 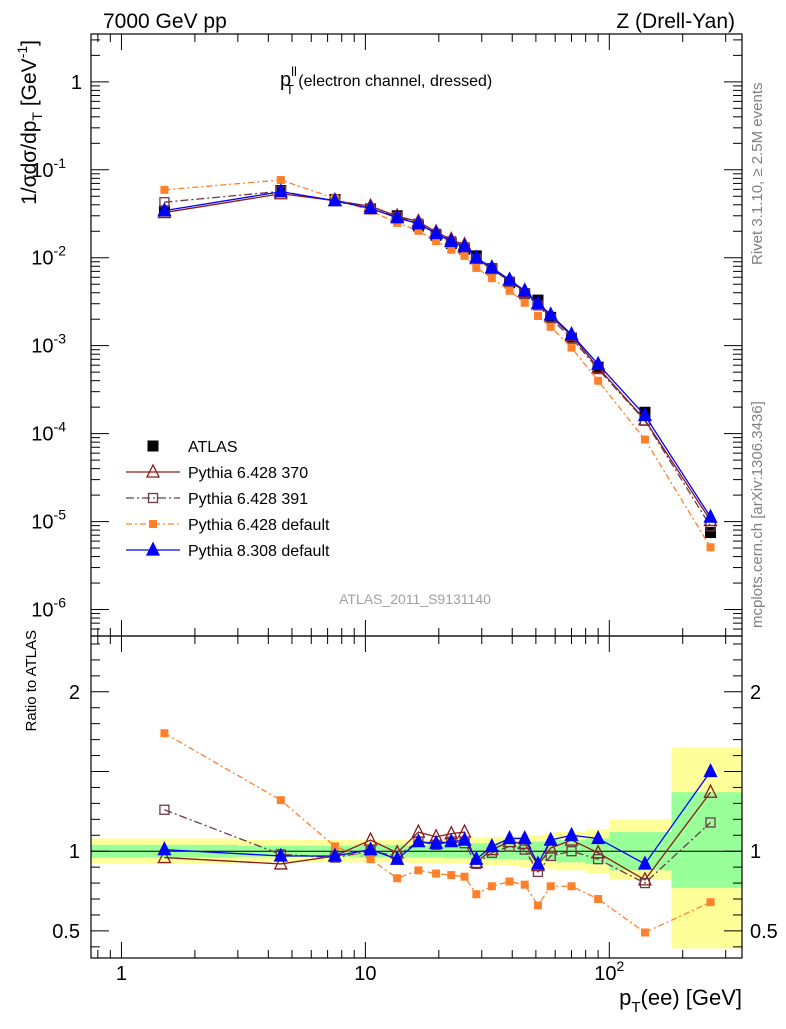 What do you see at coordinates (393, 81) in the screenshot?
I see `plot-title-rest: (electron channel, dressed)` at bounding box center [393, 81].